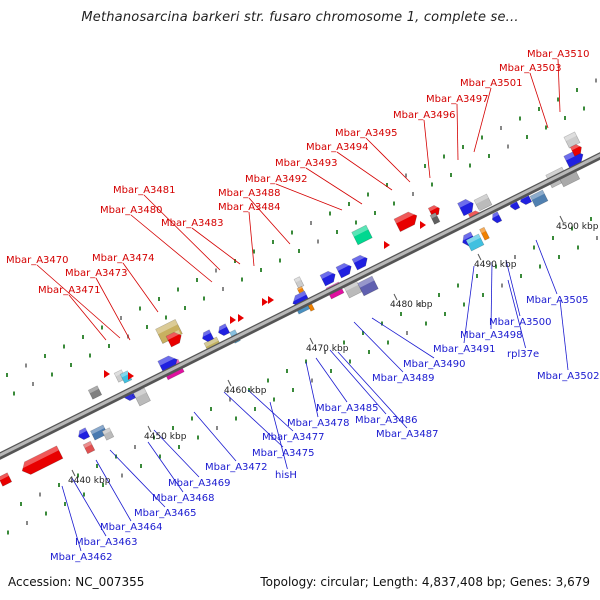 This screenshot has width=600, height=600. What do you see at coordinates (306, 163) in the screenshot?
I see `top-gene-label: Mbar_A3493` at bounding box center [306, 163].